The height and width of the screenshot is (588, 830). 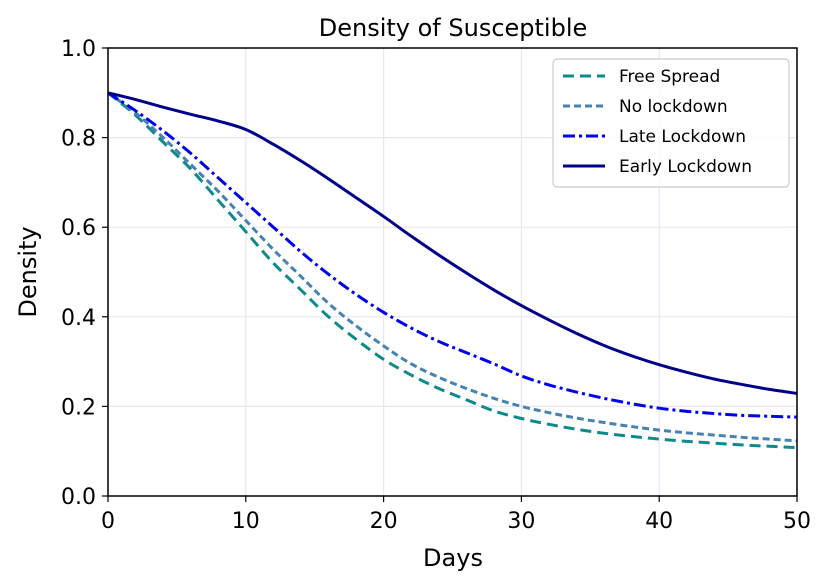 I want to click on x-axis-ticks: 0 10 20 30 40 50, so click(x=456, y=515).